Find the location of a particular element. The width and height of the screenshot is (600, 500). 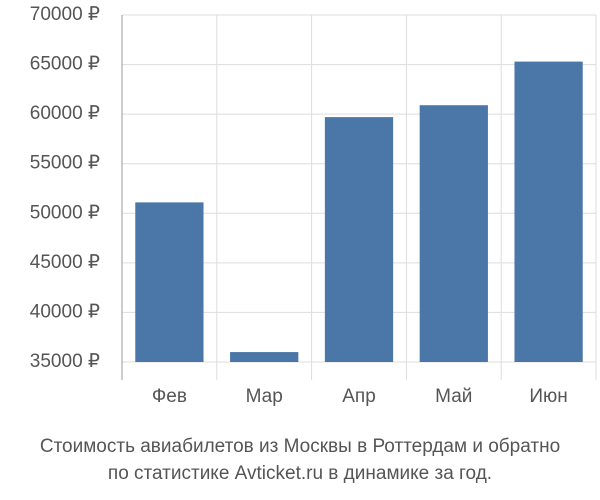

y-tick-label: 55000 ₽ is located at coordinates (65, 163).